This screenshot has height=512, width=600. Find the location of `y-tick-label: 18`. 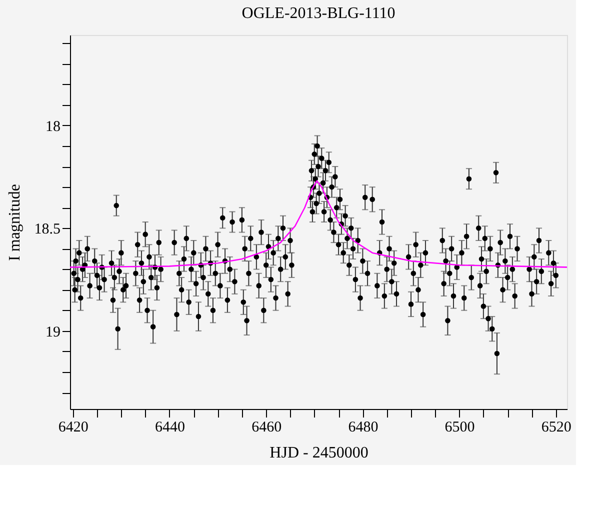

y-tick-label: 18 is located at coordinates (53, 126).